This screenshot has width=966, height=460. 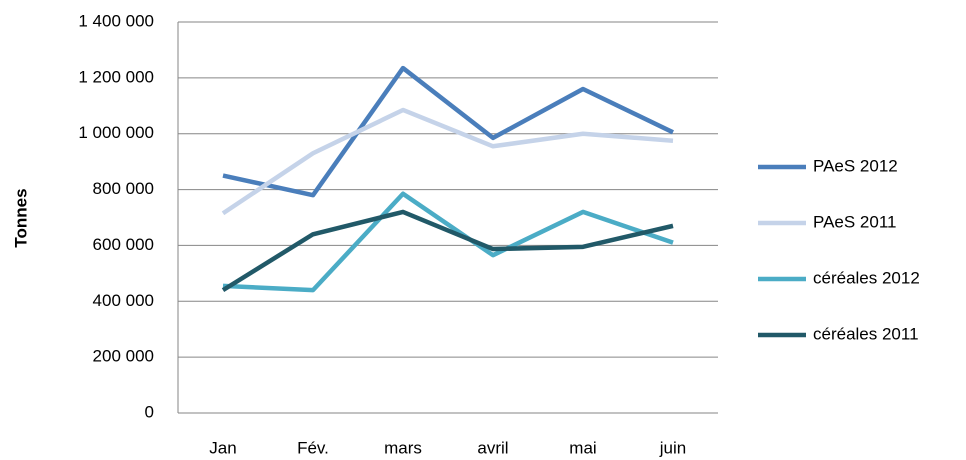 What do you see at coordinates (313, 447) in the screenshot?
I see `x-tick-label: Fév.` at bounding box center [313, 447].